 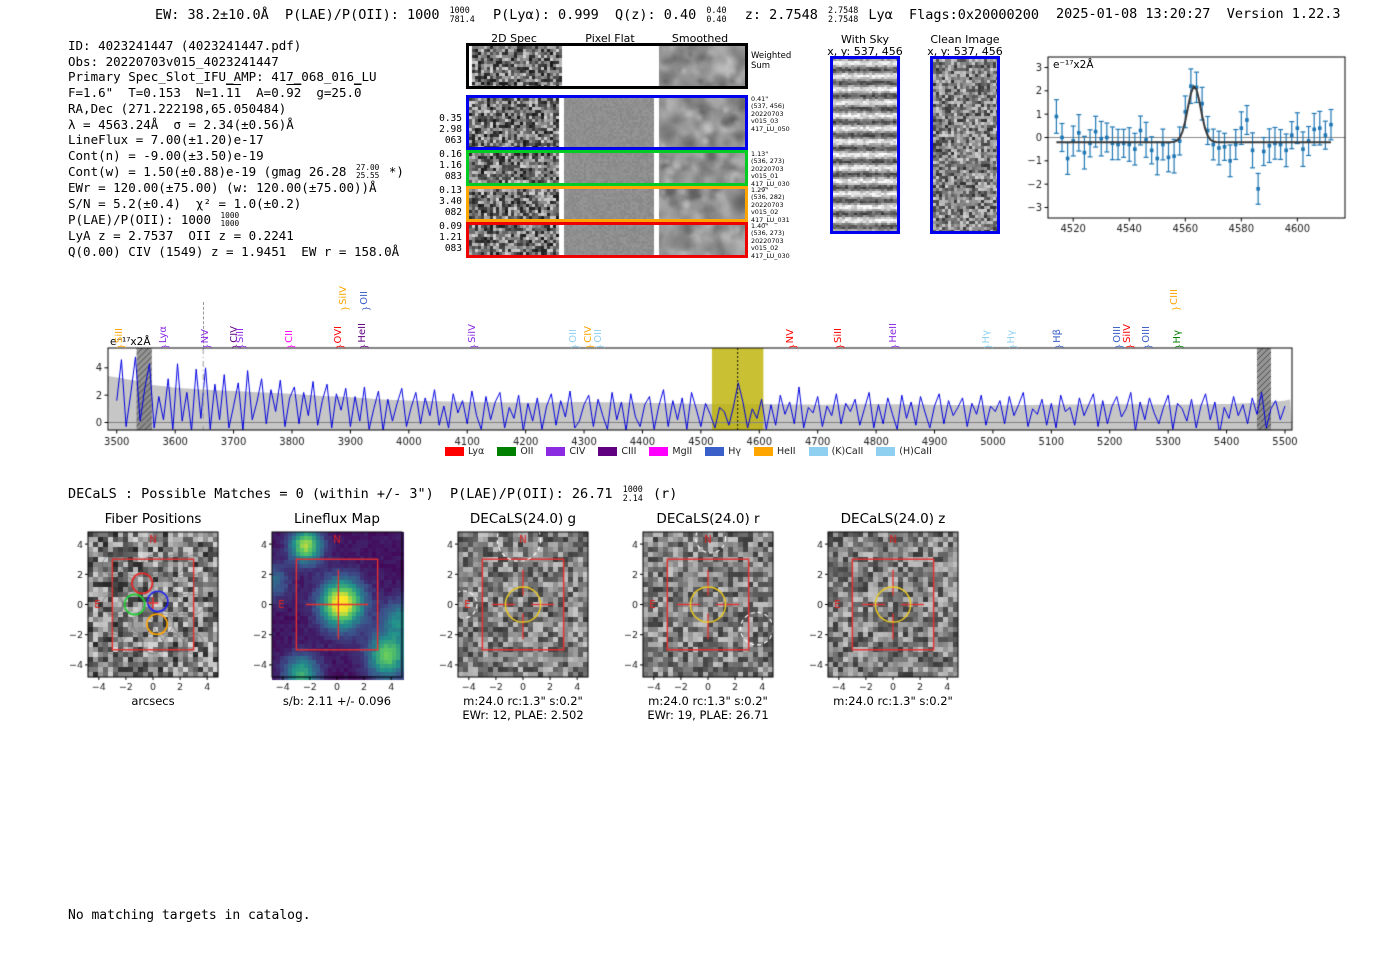 What do you see at coordinates (185, 204) in the screenshot?
I see `info-line: S/N = 5.2(±0.4) χ² = 1.0(±0.2)` at bounding box center [185, 204].